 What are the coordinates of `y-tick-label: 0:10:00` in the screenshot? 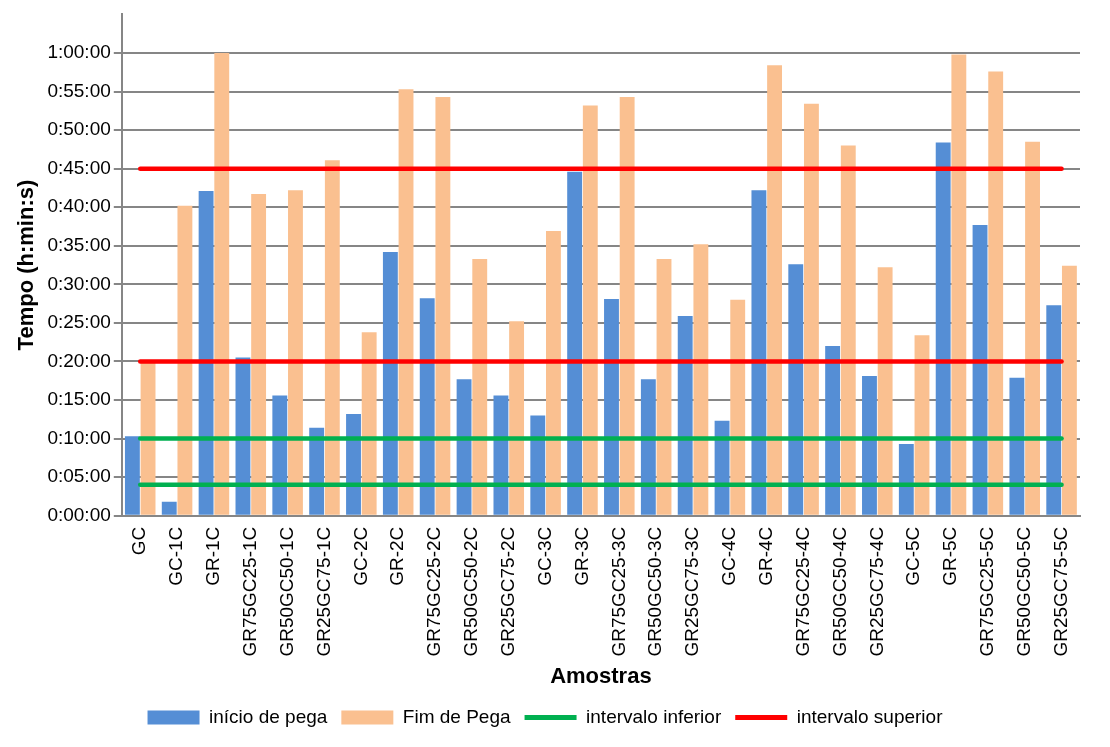 It's located at (79, 437).